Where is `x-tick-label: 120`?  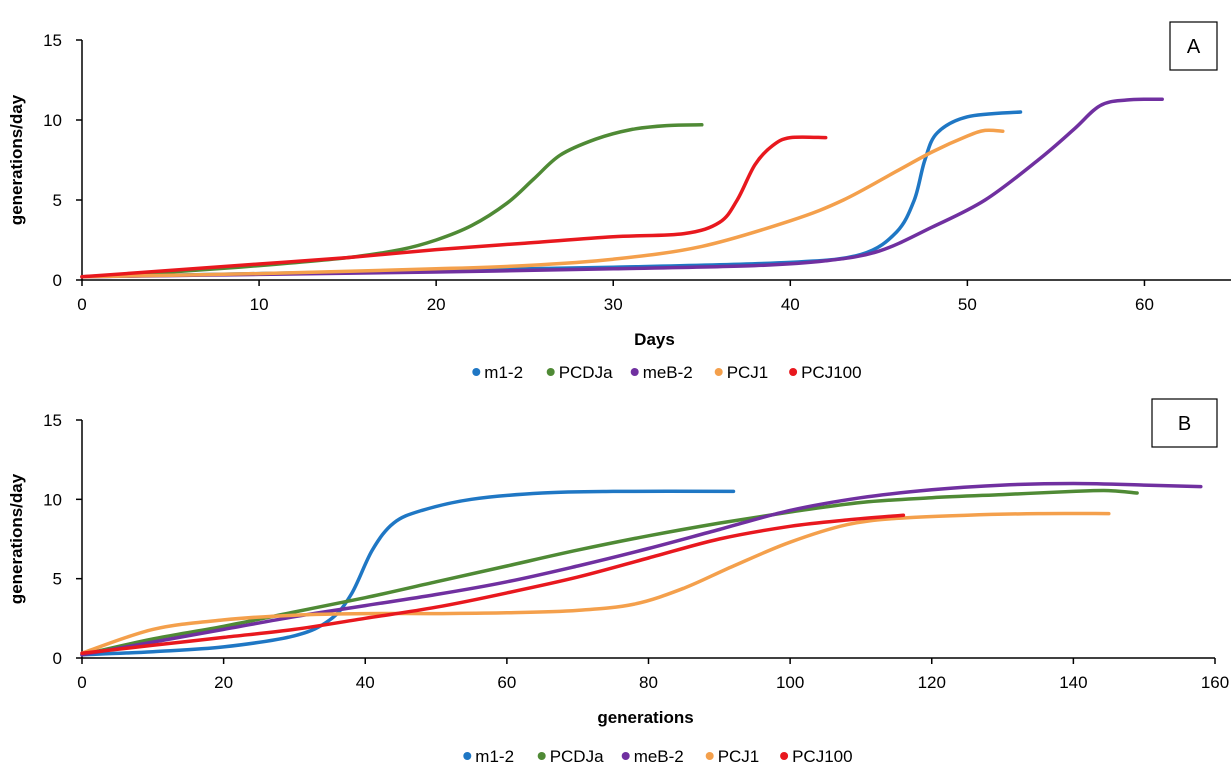 x-tick-label: 120 is located at coordinates (932, 682).